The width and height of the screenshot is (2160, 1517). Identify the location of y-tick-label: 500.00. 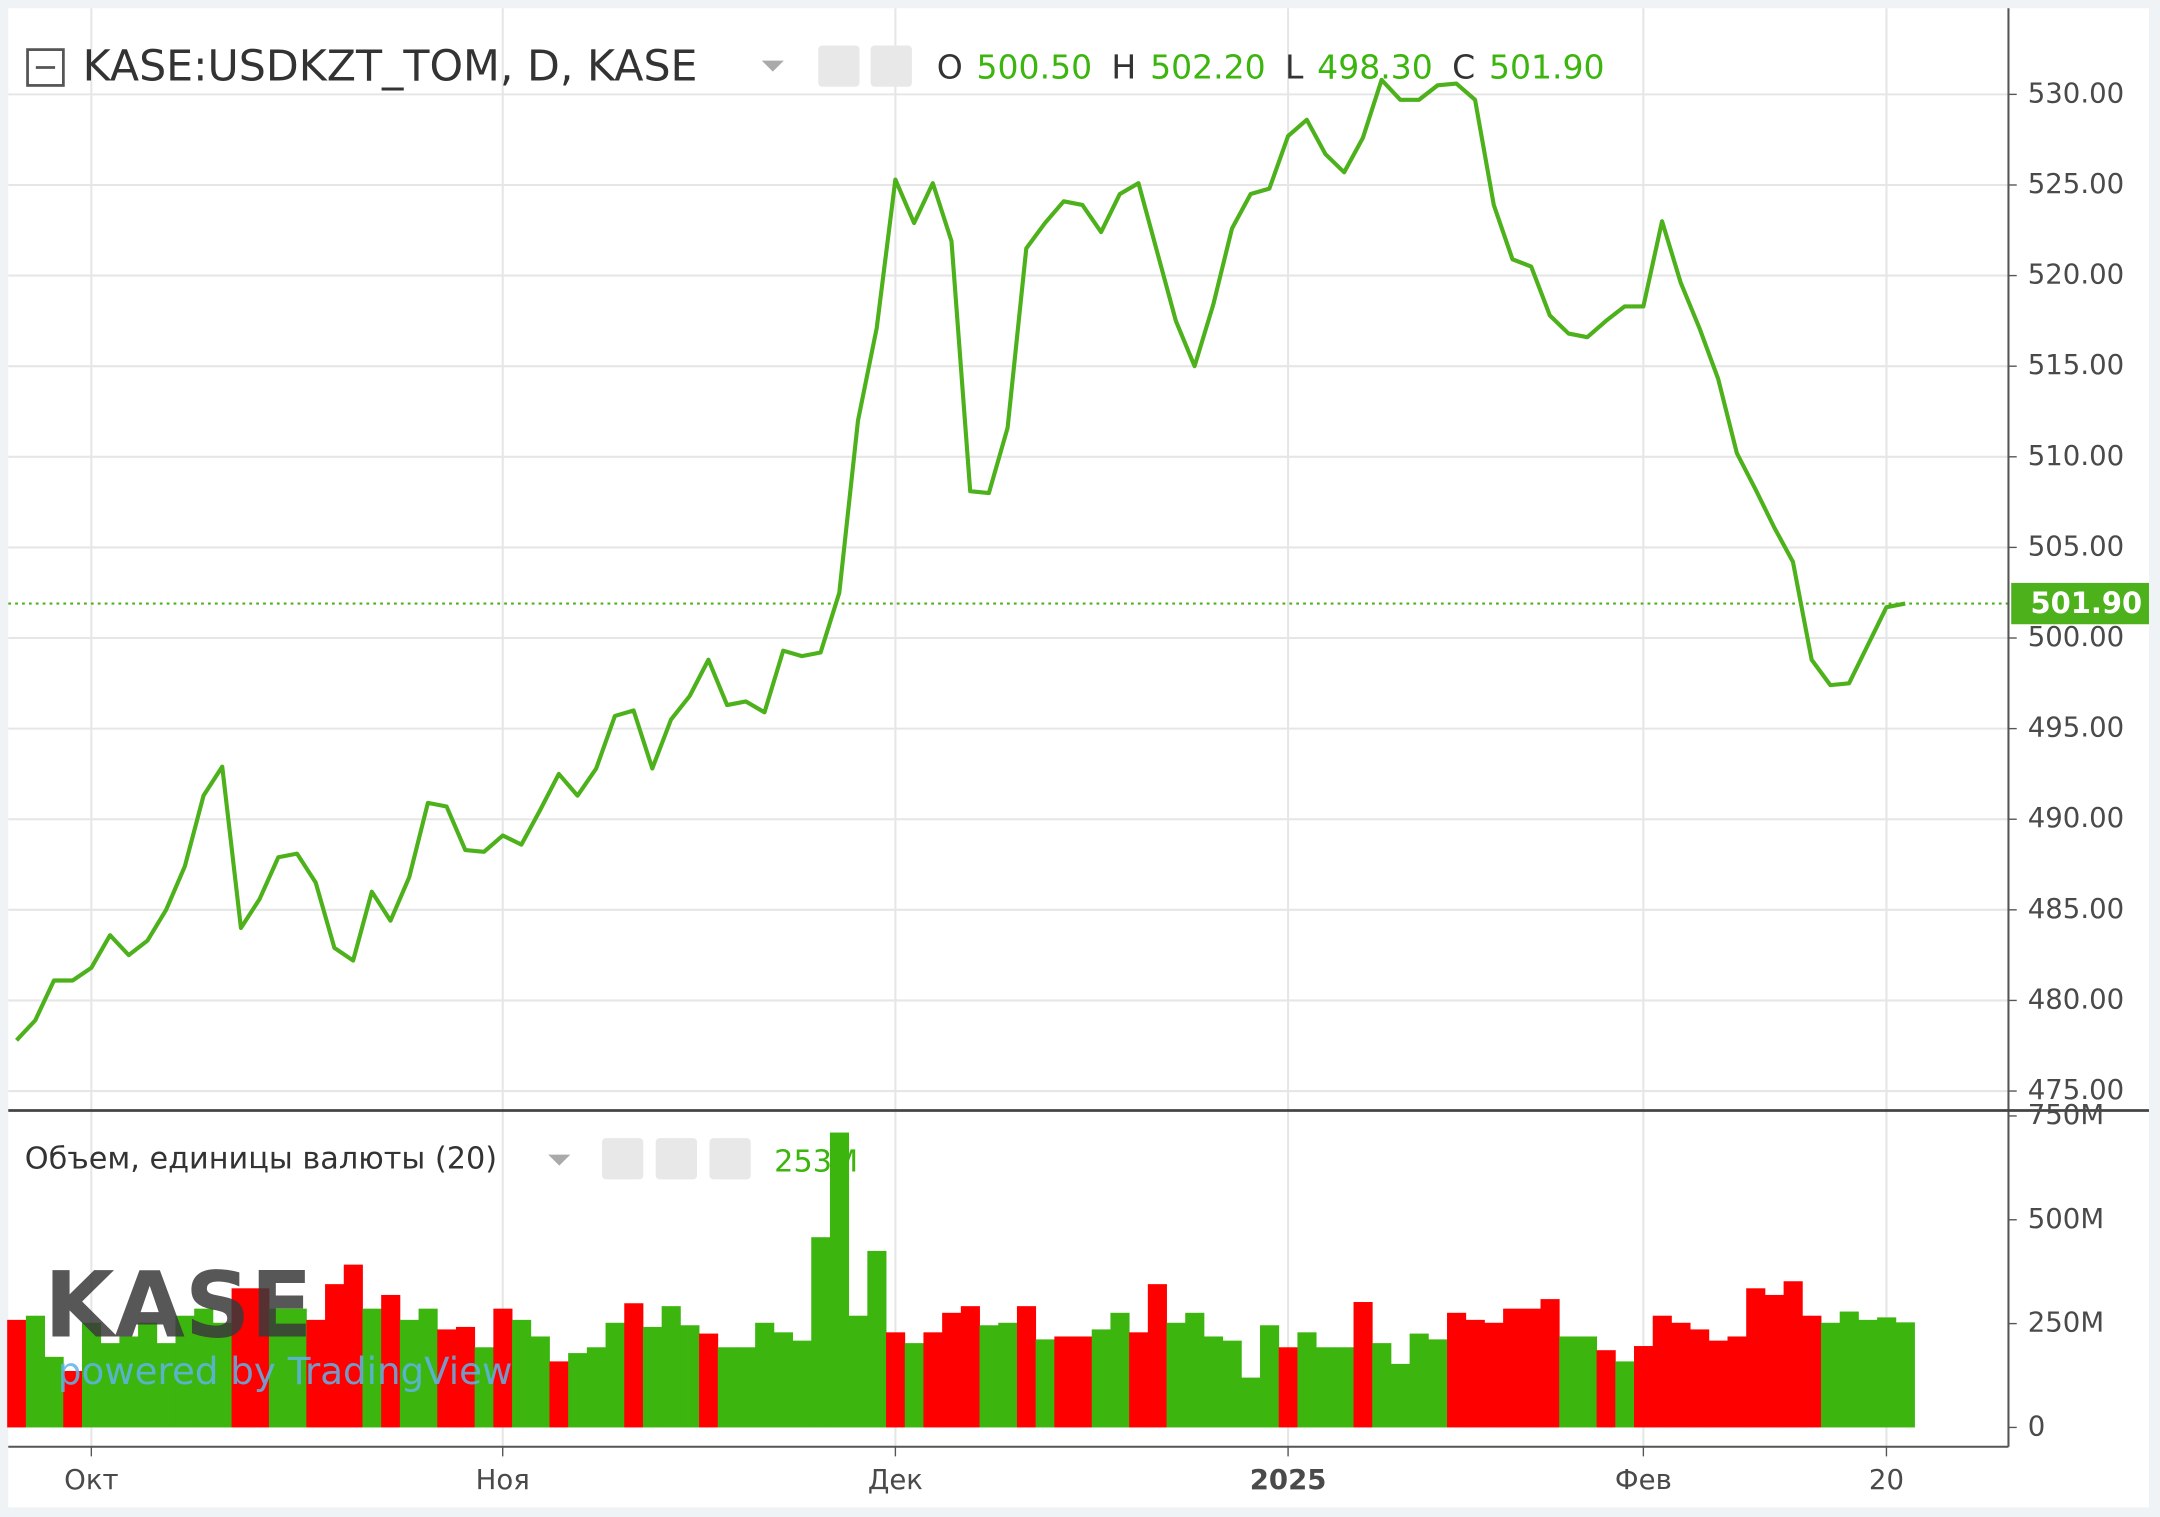
(2076, 637).